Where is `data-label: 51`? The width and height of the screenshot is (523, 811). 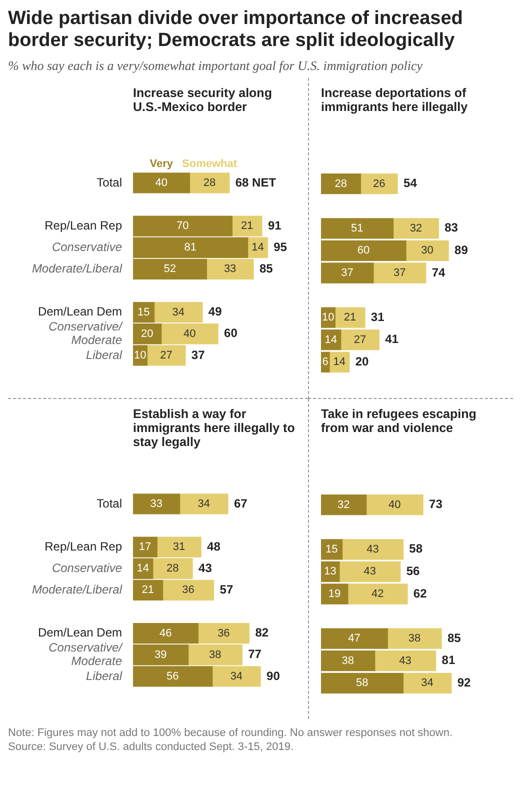 data-label: 51 is located at coordinates (357, 228).